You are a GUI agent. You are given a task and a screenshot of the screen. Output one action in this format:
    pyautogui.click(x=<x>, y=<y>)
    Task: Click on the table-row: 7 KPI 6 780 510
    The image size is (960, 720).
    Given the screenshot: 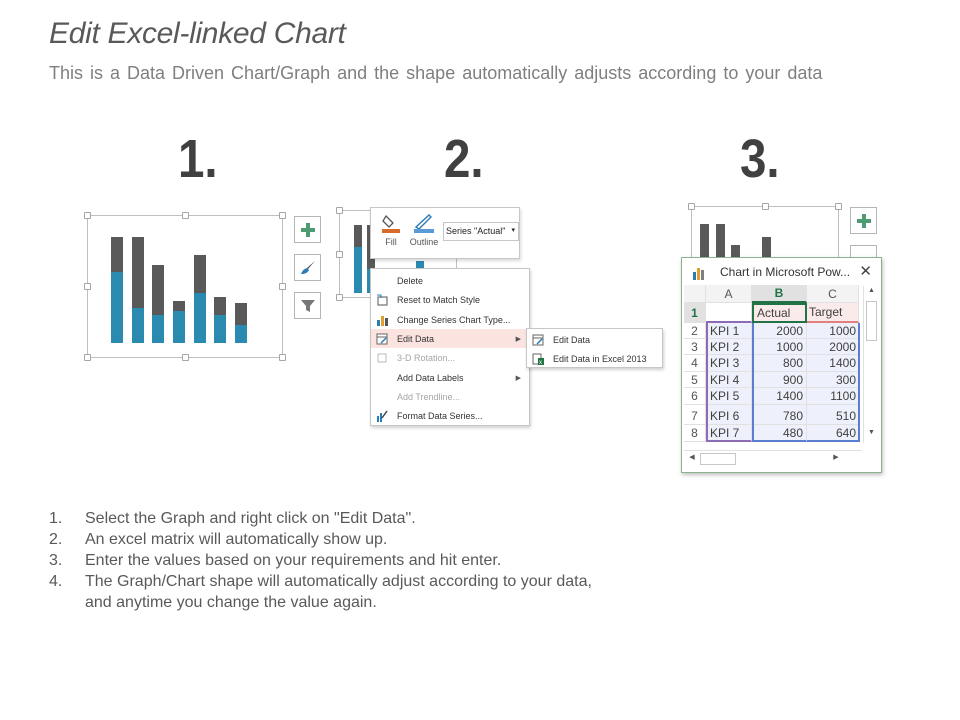 What is the action you would take?
    pyautogui.click(x=771, y=415)
    